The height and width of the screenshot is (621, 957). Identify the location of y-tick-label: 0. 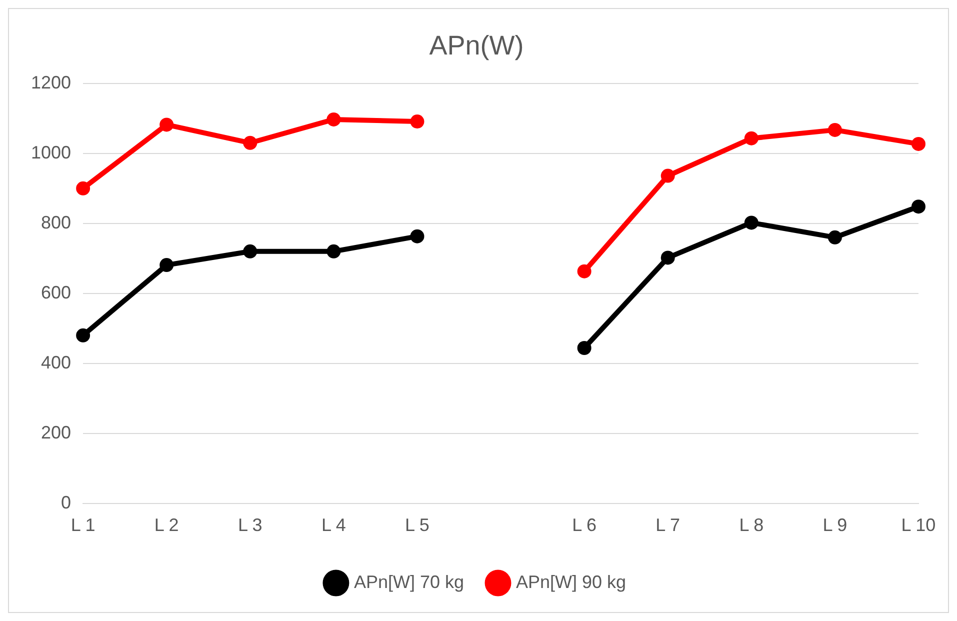
(66, 502).